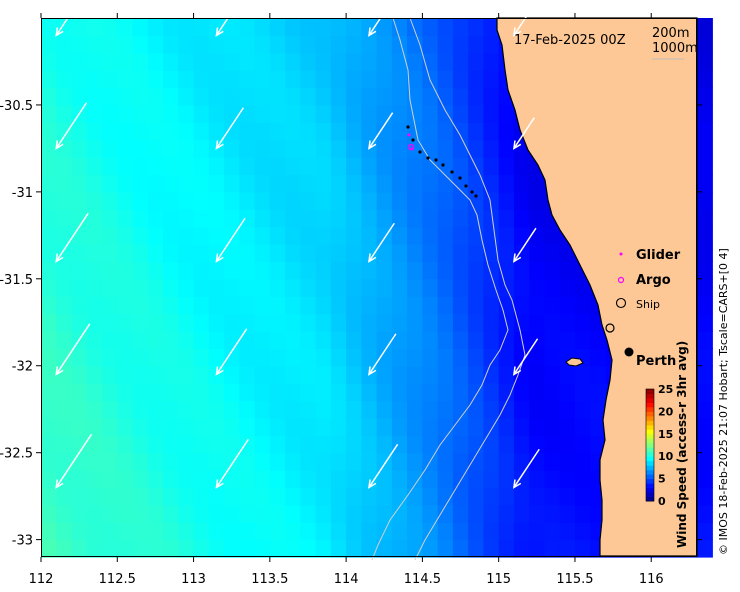  What do you see at coordinates (466, 186) in the screenshot?
I see `glider-track-point` at bounding box center [466, 186].